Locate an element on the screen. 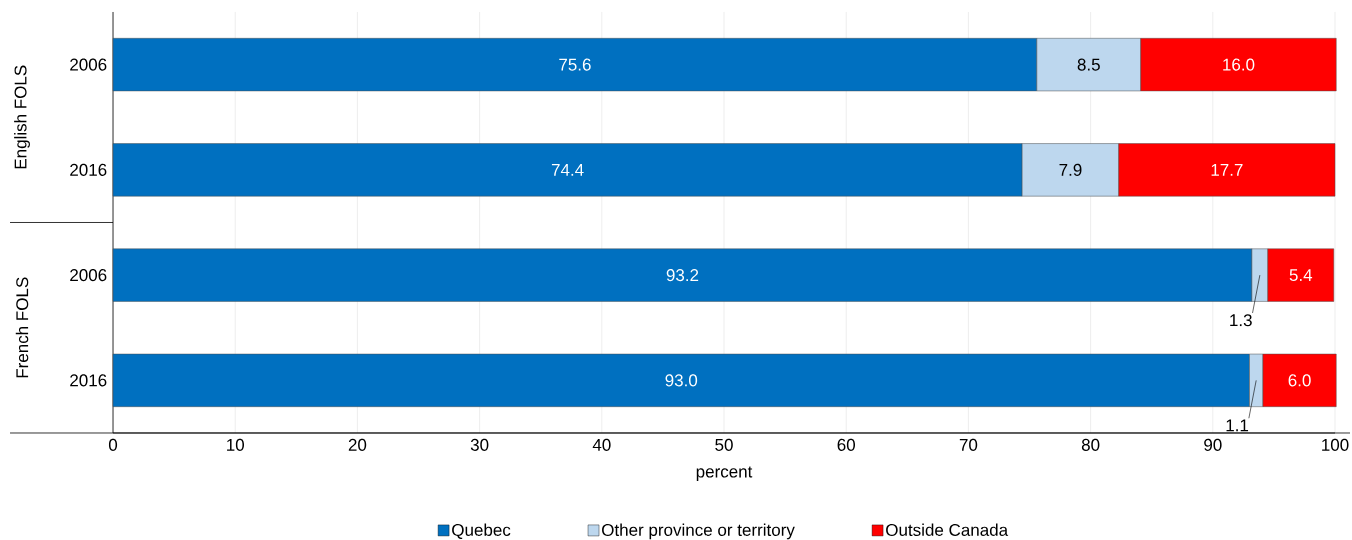  x-tick-label: 60 is located at coordinates (846, 444).